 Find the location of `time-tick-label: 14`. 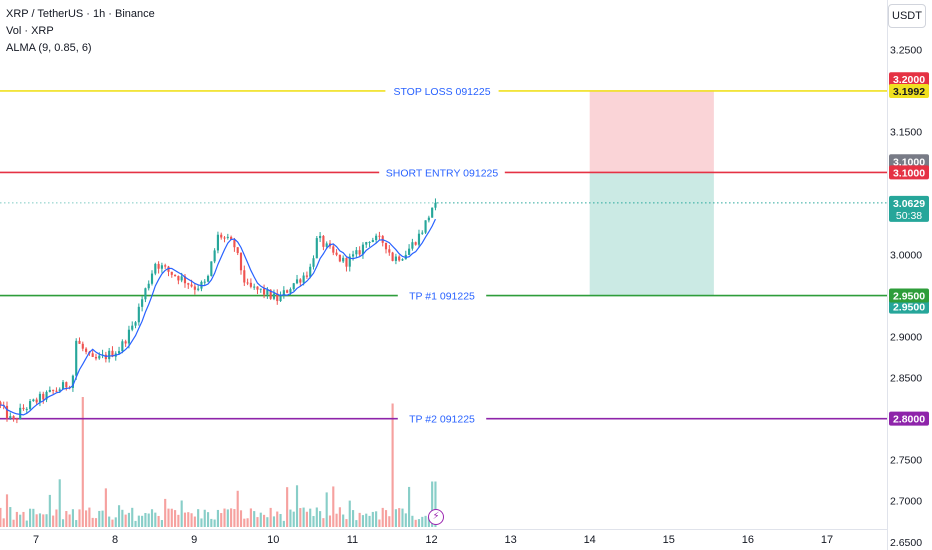

time-tick-label: 14 is located at coordinates (590, 540).